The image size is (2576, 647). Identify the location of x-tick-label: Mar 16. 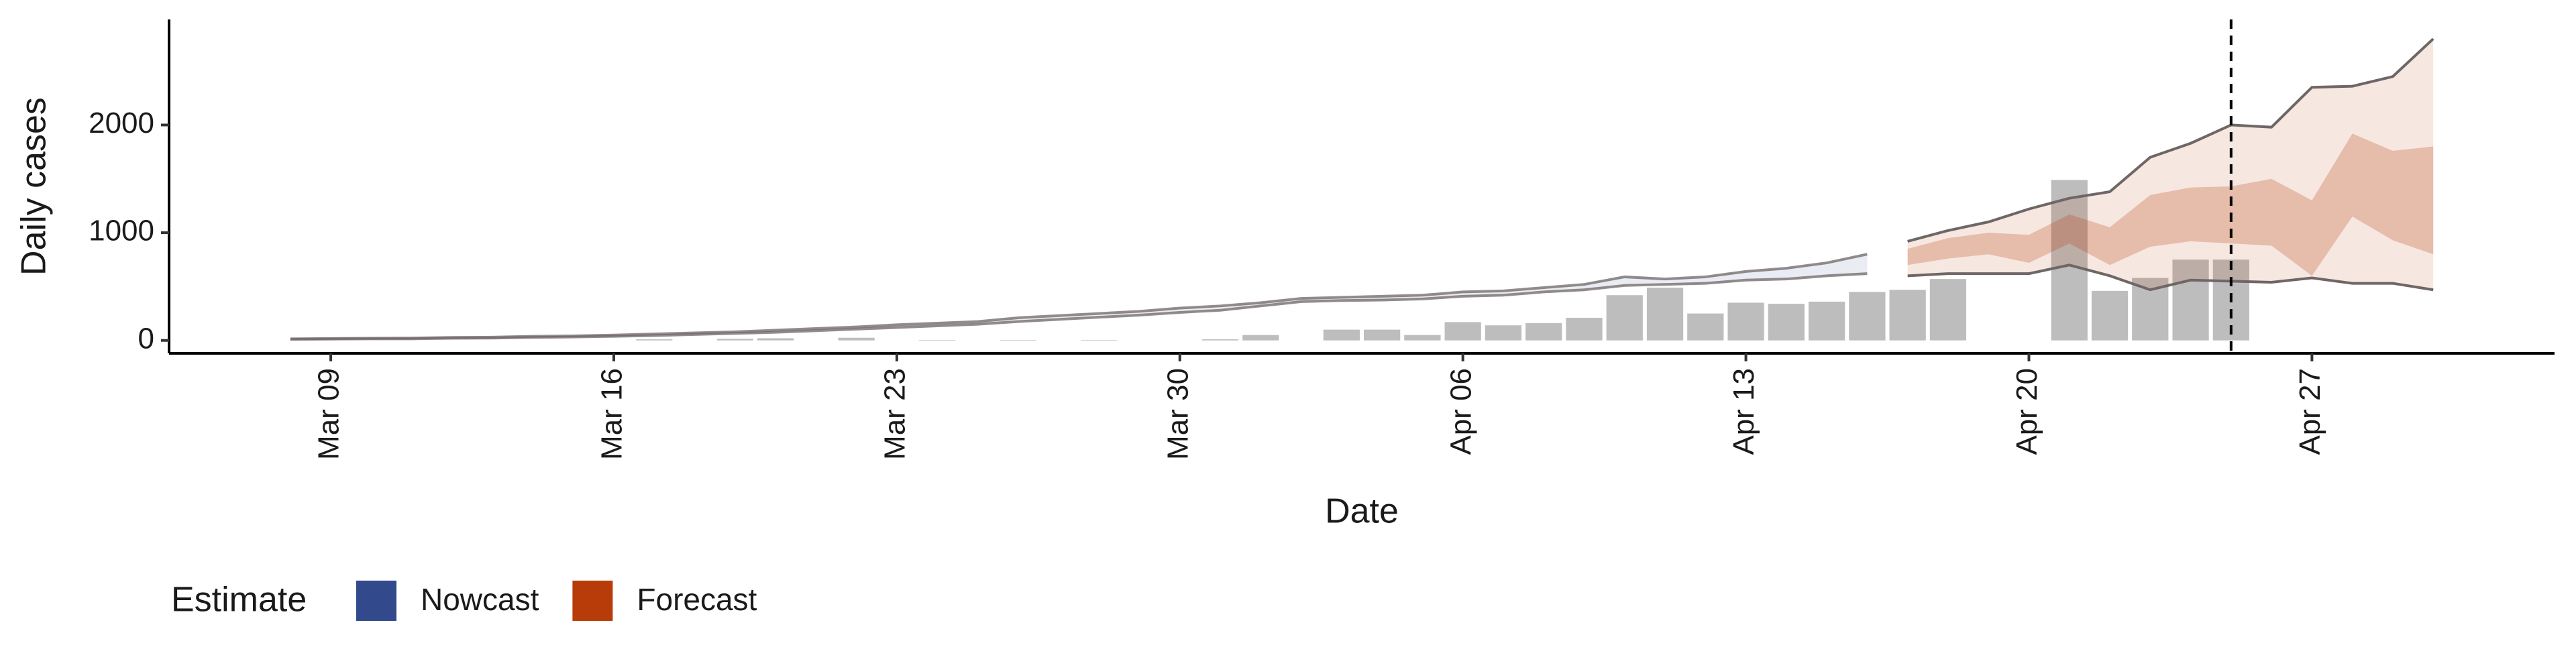
(612, 414).